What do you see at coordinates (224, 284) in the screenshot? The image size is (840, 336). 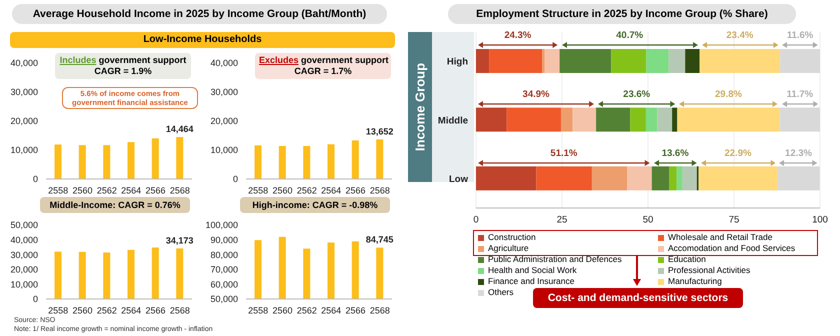 I see `y-tick-label: 60,000` at bounding box center [224, 284].